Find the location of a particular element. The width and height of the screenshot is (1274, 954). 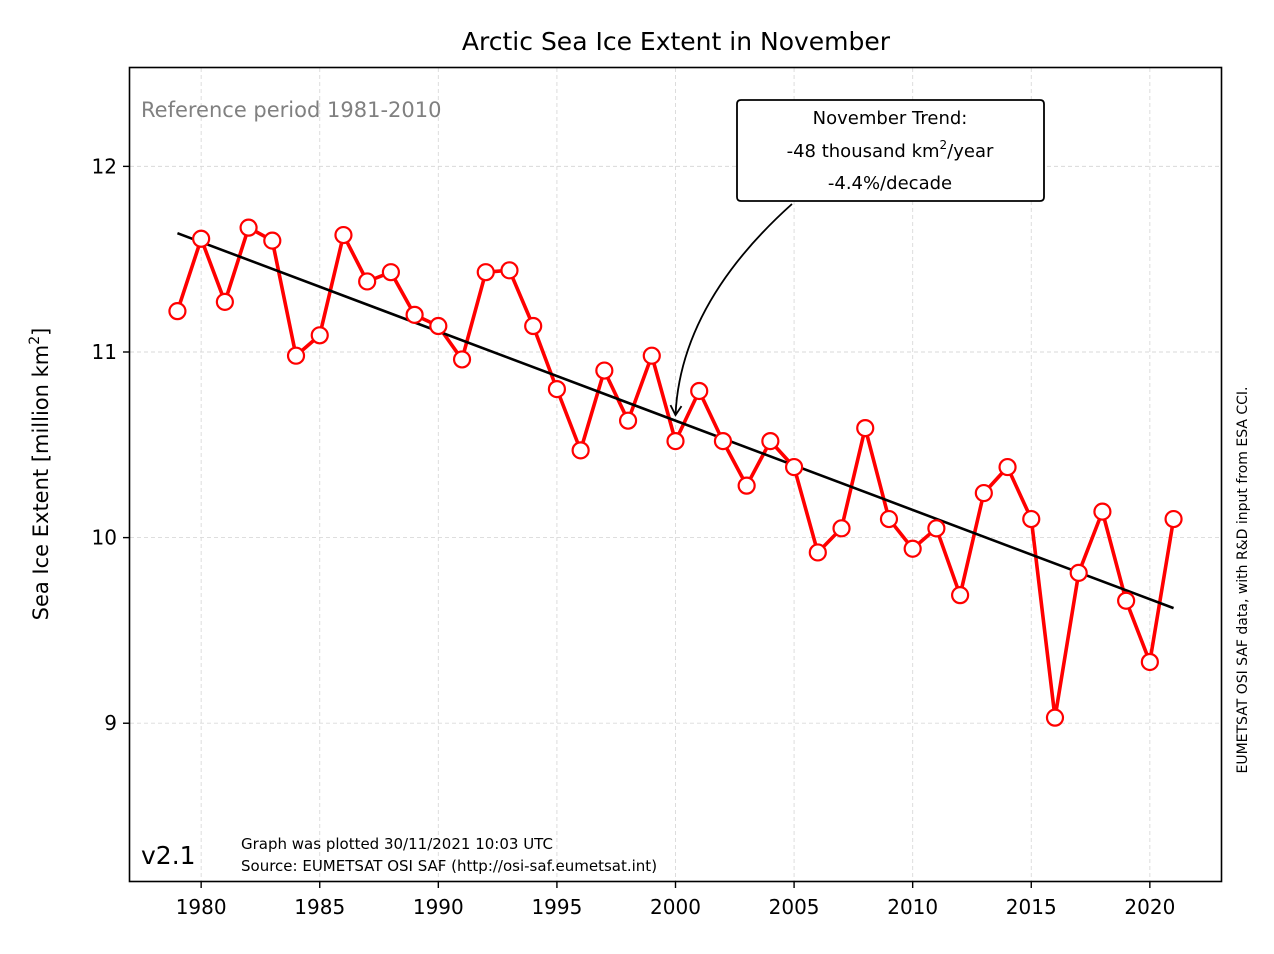

x-tick-label: 1980 is located at coordinates (201, 907).